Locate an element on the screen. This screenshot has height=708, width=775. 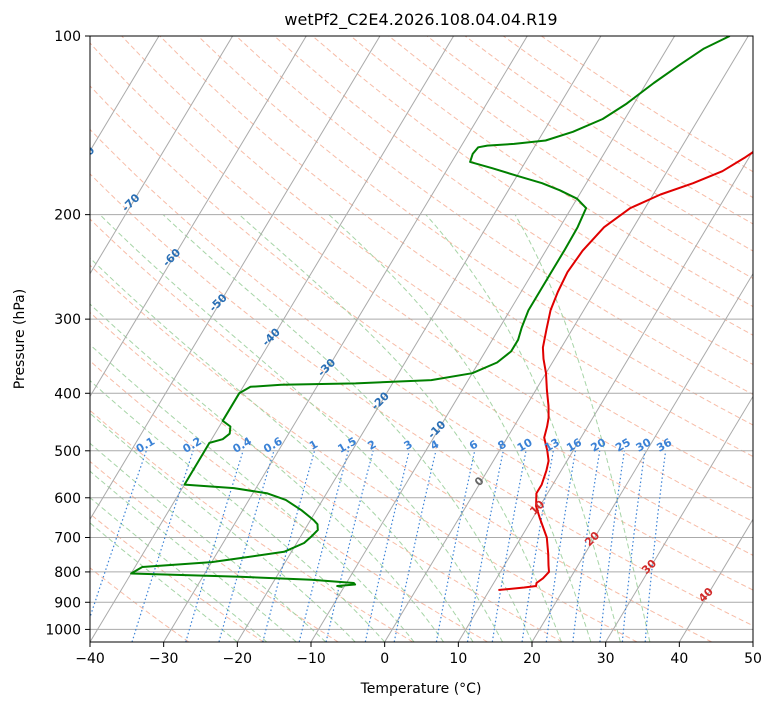
isotherm-label: -80 is located at coordinates (85, 155).